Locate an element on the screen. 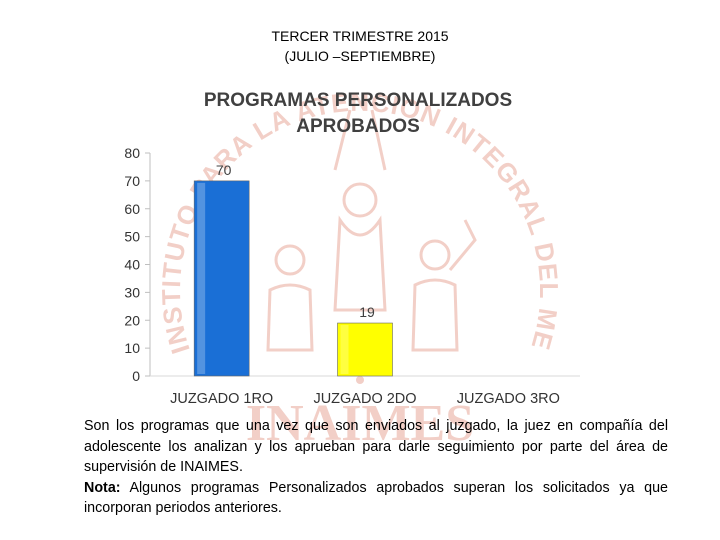  y-tick-label: 10 is located at coordinates (132, 348).